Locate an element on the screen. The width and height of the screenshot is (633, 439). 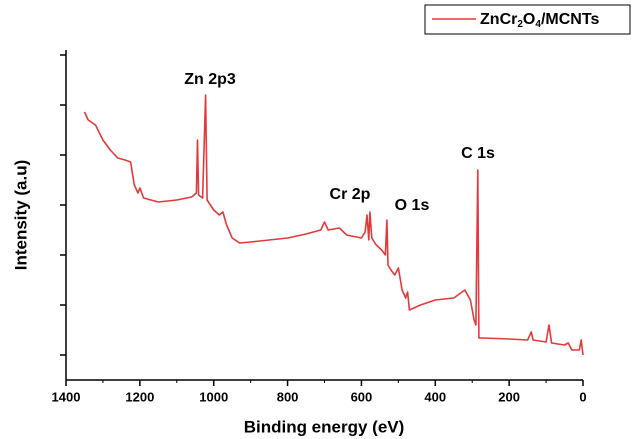
x-tick-label: 800 is located at coordinates (288, 396).